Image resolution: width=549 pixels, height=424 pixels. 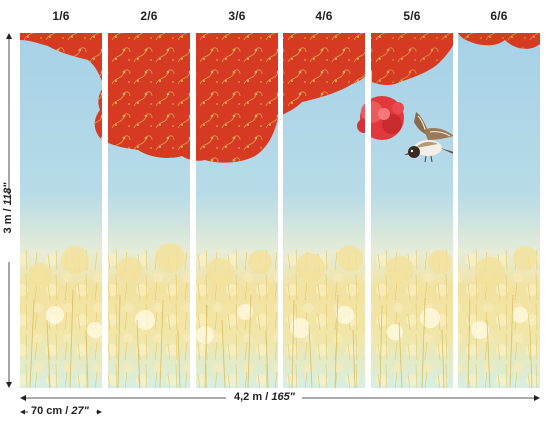 What do you see at coordinates (8, 224) in the screenshot?
I see `height-metric: 3 m` at bounding box center [8, 224].